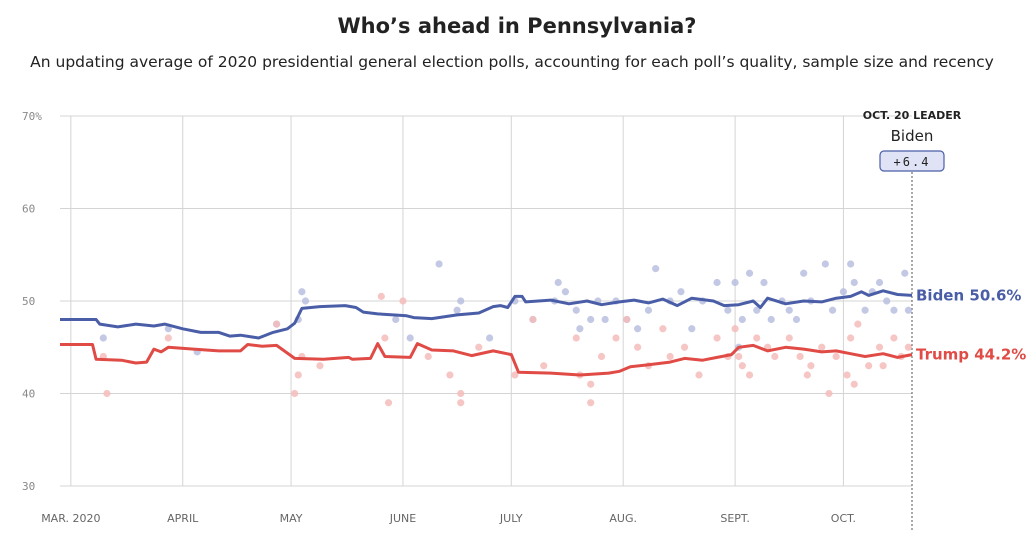 This screenshot has height=540, width=1034. What do you see at coordinates (28, 486) in the screenshot?
I see `y-tick-label: 30` at bounding box center [28, 486].